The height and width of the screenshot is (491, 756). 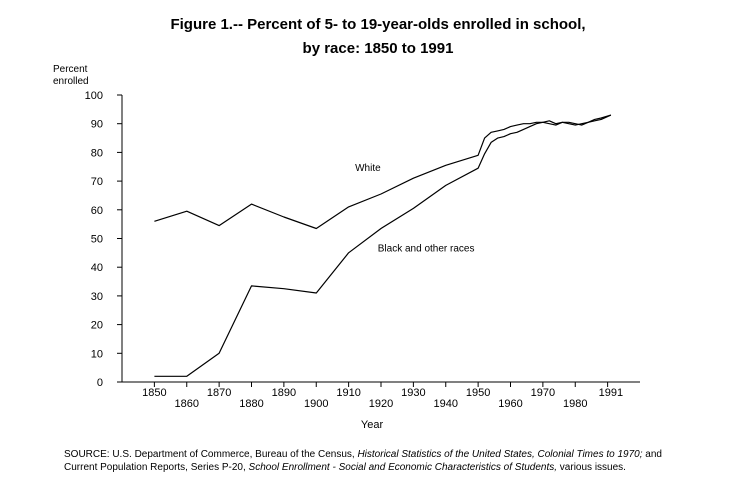 I want to click on y-tick-label: 70, so click(x=97, y=182).